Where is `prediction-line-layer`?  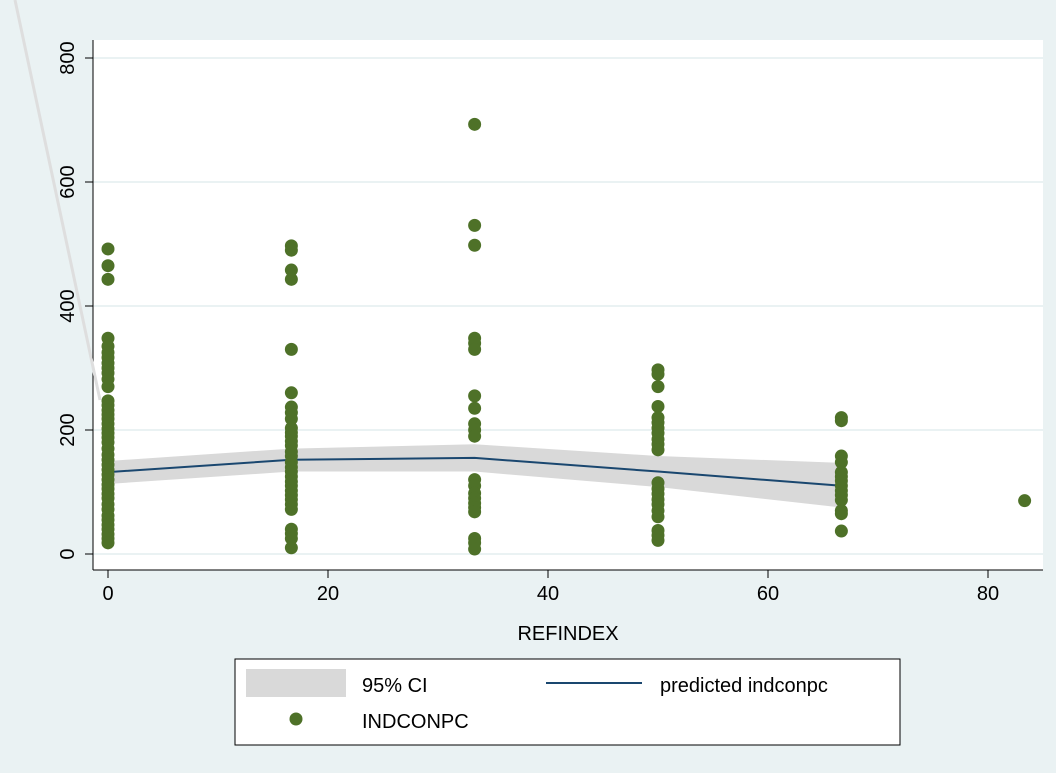
prediction-line-layer is located at coordinates (474, 471).